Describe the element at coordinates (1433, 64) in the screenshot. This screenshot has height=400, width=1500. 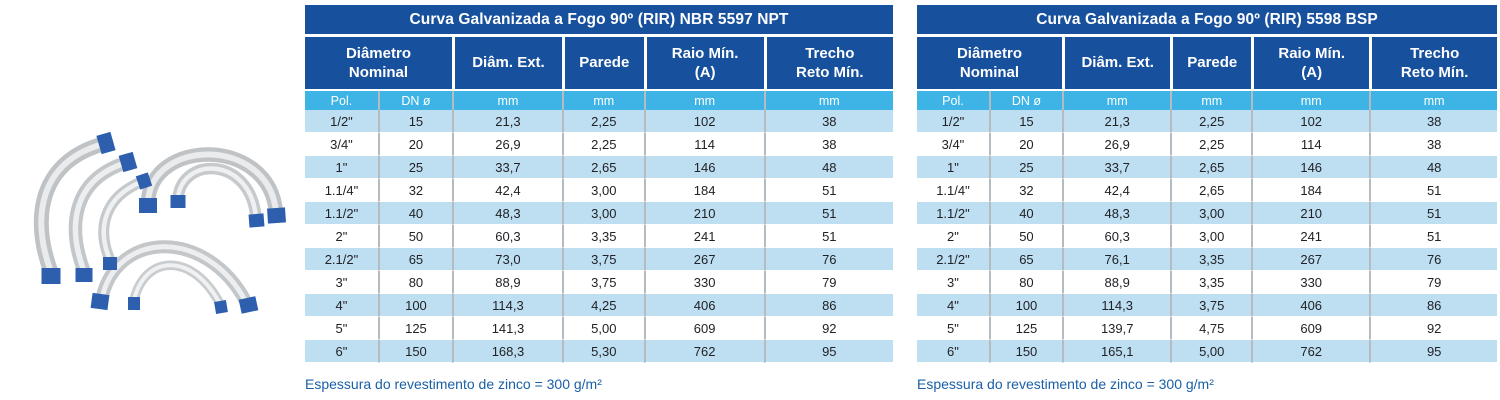
I see `col-header-trecho-reto-min: Trecho Reto Mín.` at that location.